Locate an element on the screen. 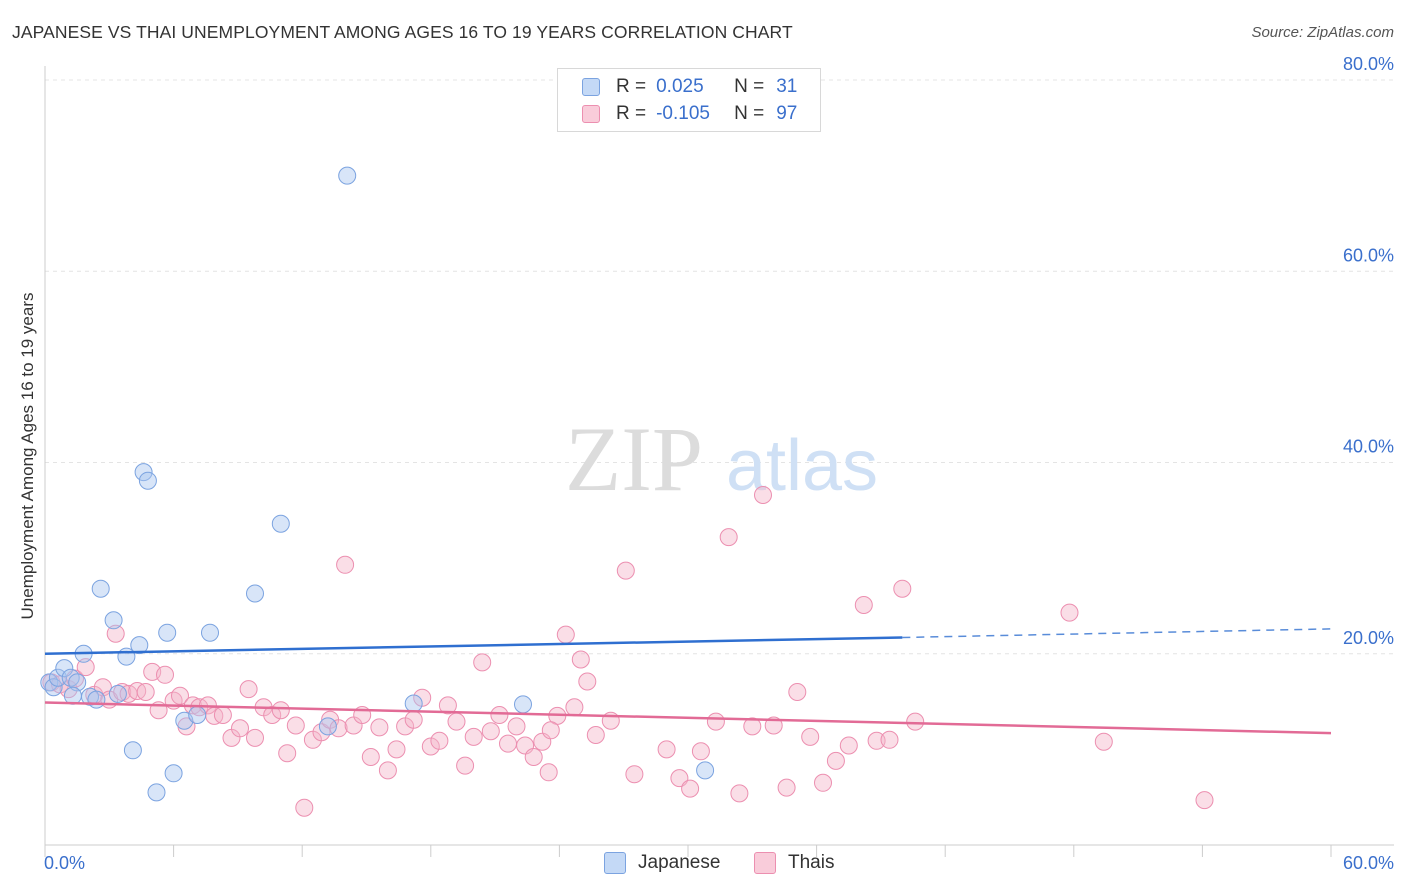 The width and height of the screenshot is (1406, 892). legend-r-value-japanese: 0.025 is located at coordinates (680, 86).